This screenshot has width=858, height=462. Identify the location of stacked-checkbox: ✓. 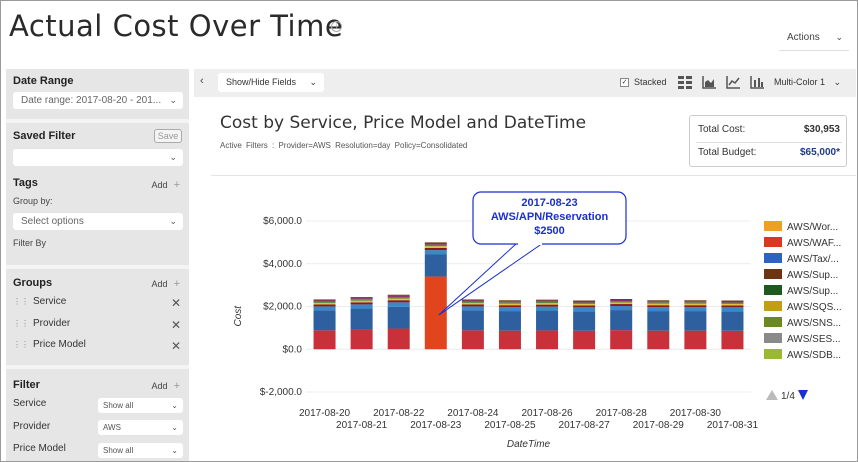
(624, 82).